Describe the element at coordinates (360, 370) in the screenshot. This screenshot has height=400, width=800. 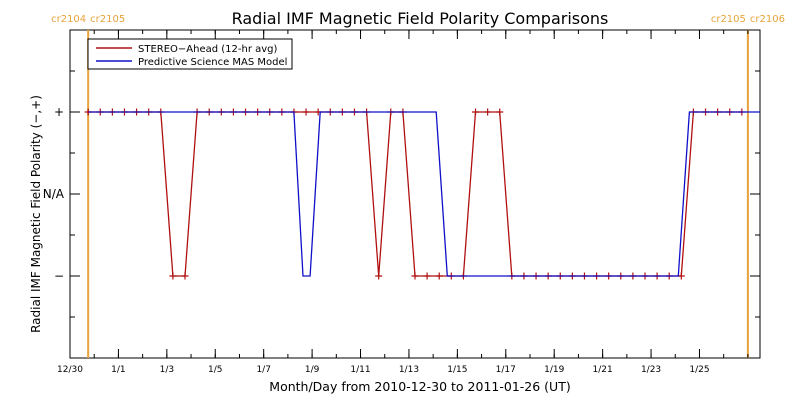
I see `x-tick-label: 1/11` at that location.